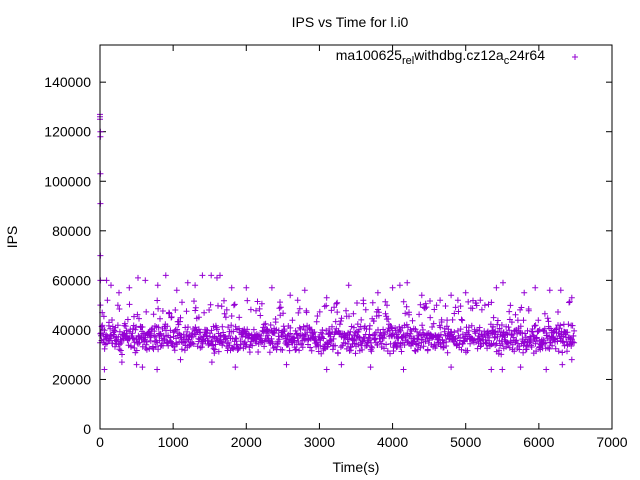 The image size is (640, 480). I want to click on legend-marker-symbol, so click(575, 57).